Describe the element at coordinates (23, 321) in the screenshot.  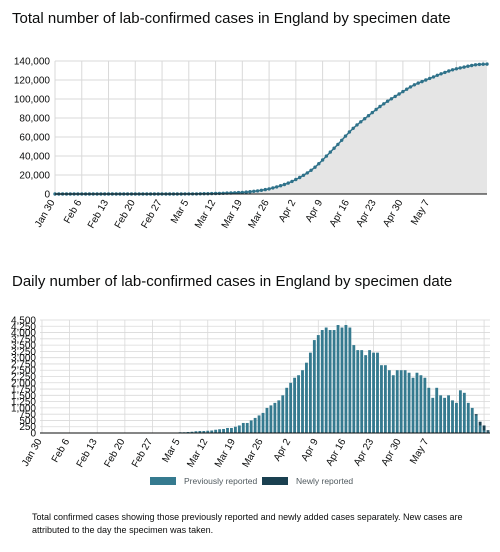
I see `y-tick-label: 4,500` at that location.